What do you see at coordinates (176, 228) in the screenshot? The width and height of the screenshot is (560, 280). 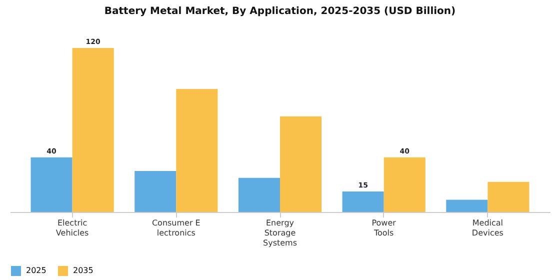 I see `x-tick-label: Consumer E lectronics` at bounding box center [176, 228].